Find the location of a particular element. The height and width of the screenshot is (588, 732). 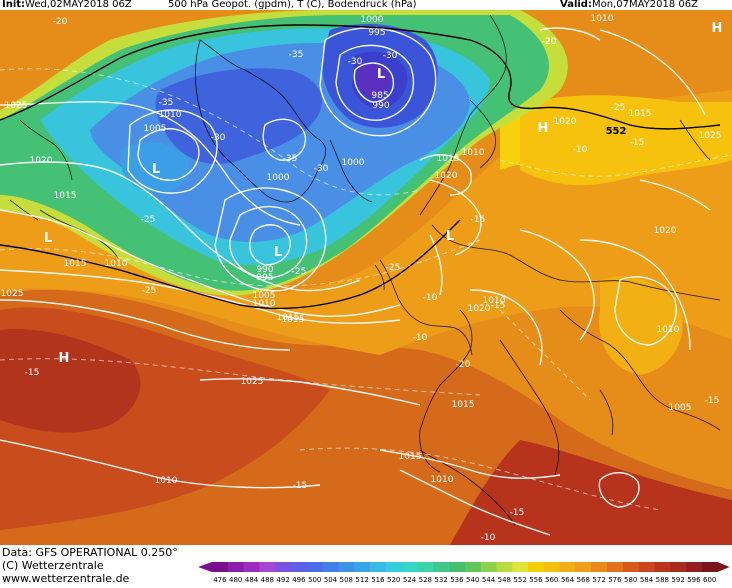

scale-value-label: 552 is located at coordinates (519, 580).